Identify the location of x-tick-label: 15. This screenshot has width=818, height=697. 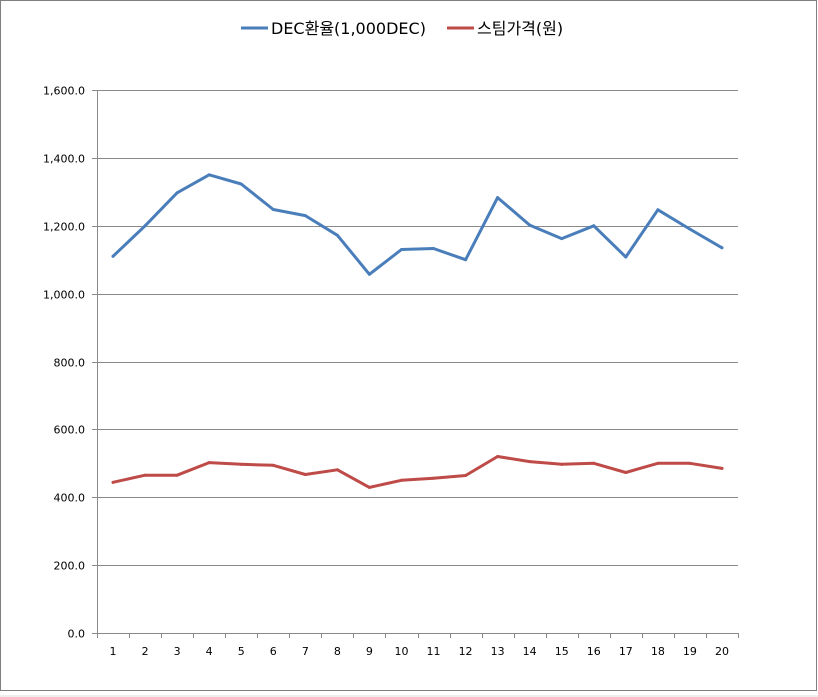
(562, 651).